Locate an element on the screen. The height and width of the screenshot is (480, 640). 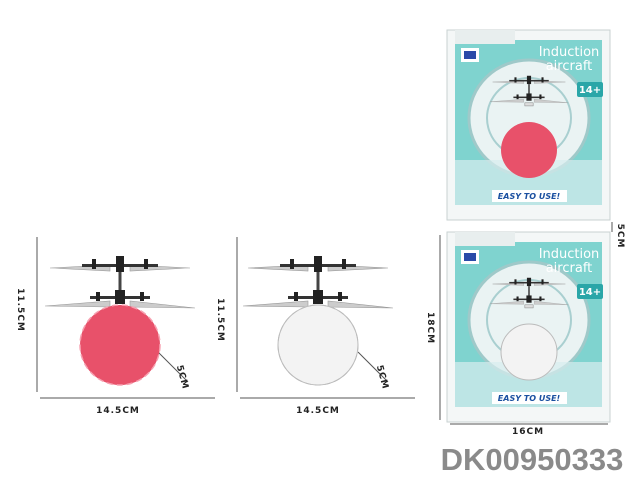
package-white: Induction aircraft 14+ EASY TO USE! is located at coordinates (528, 327).